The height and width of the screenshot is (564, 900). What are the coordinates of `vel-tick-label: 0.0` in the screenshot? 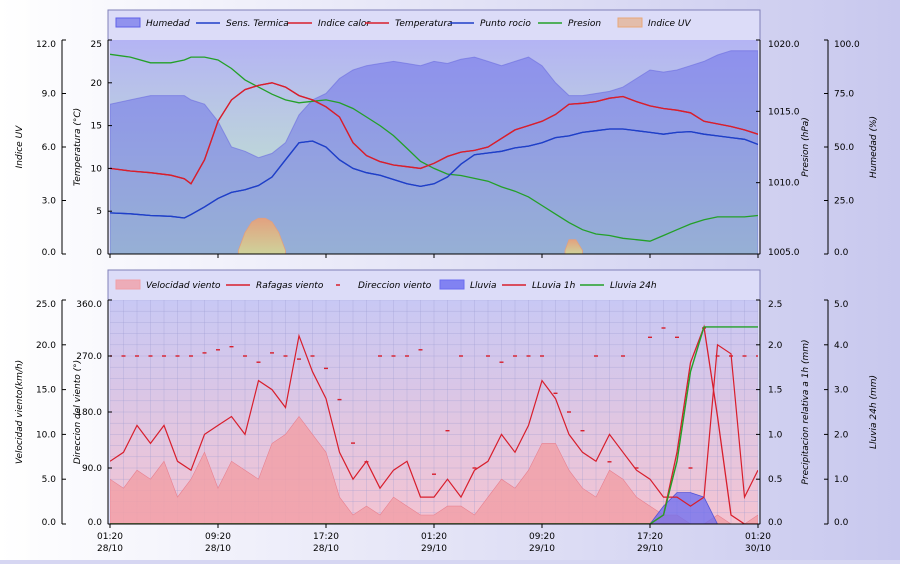 It's located at (49, 523).